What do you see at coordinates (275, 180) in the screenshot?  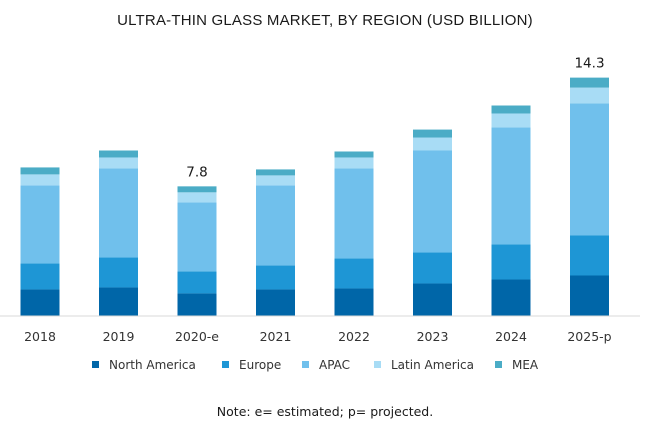 I see `bar-latin-america-2021` at bounding box center [275, 180].